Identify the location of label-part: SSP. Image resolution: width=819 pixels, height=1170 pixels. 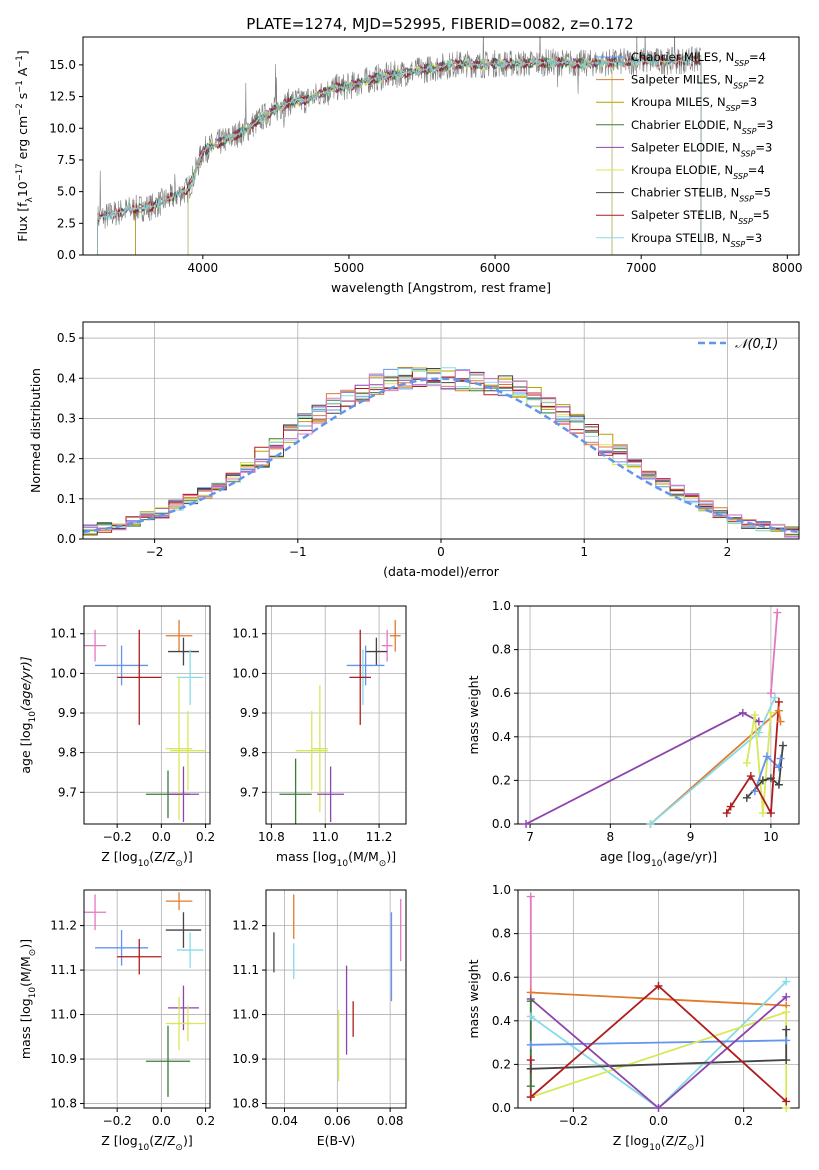
(748, 153).